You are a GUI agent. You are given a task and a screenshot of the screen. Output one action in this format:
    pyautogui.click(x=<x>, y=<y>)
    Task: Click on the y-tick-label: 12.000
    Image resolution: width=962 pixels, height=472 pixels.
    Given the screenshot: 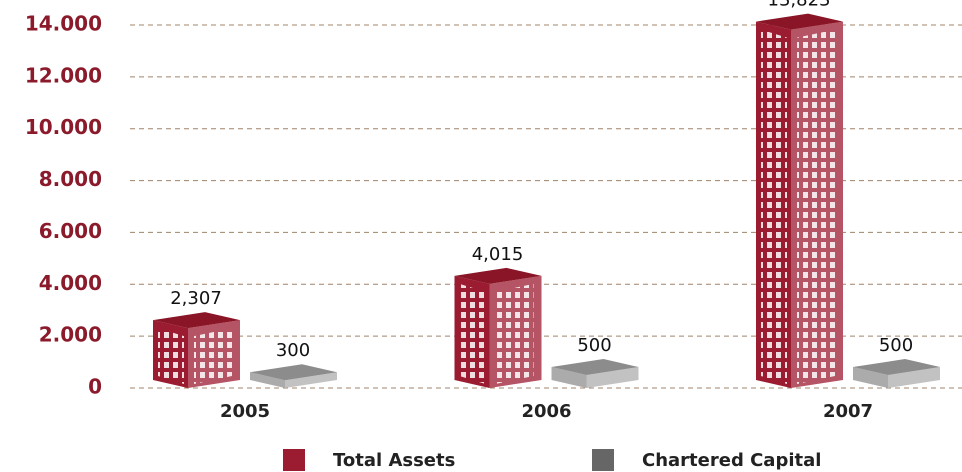 What is the action you would take?
    pyautogui.click(x=63, y=75)
    